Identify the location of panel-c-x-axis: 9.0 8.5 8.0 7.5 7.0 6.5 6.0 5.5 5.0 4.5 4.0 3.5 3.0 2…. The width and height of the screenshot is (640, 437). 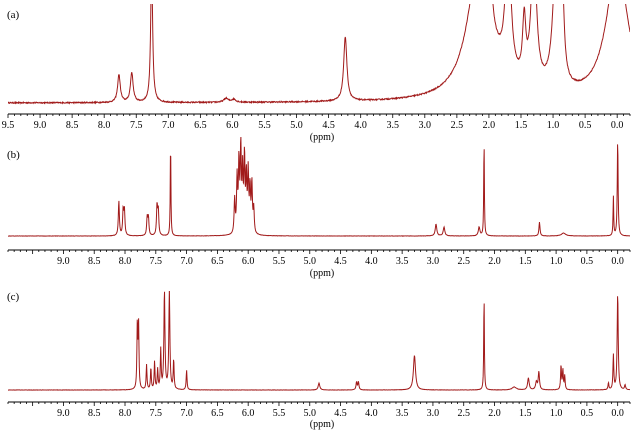
(319, 410).